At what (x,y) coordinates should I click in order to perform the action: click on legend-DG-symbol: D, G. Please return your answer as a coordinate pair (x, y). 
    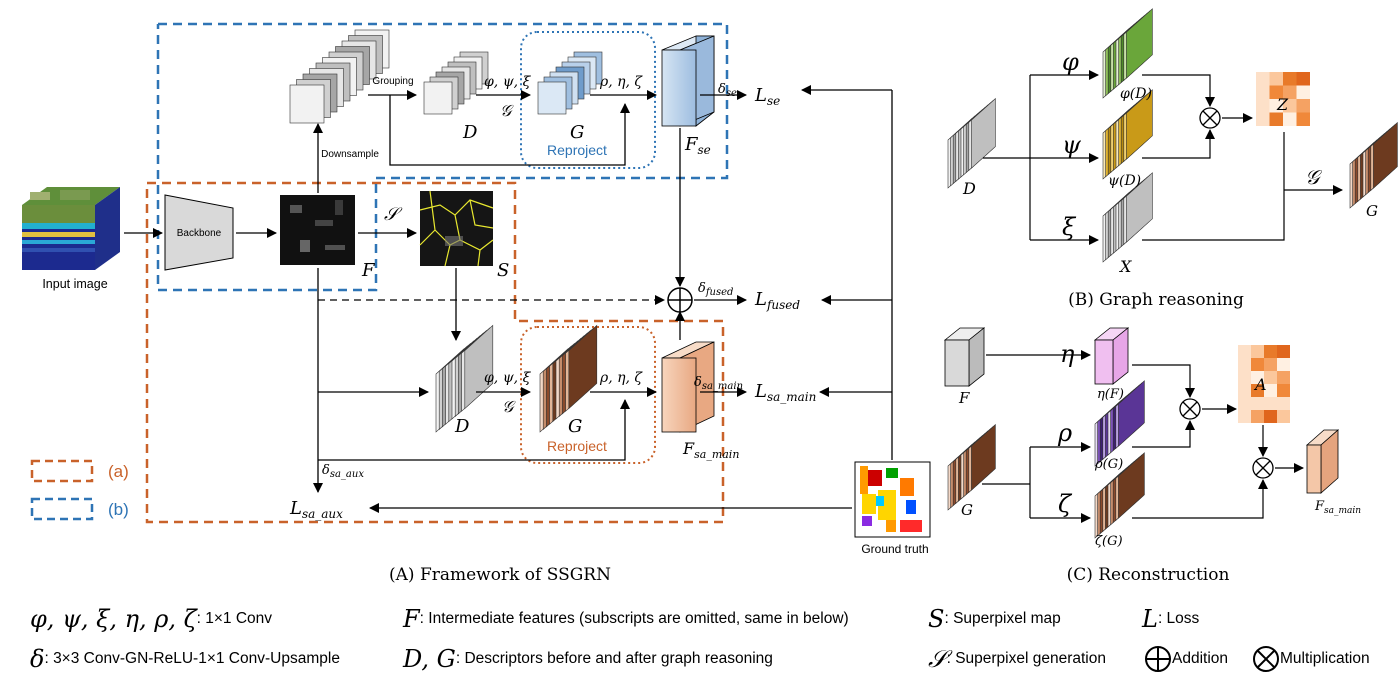
    Looking at the image, I should click on (429, 659).